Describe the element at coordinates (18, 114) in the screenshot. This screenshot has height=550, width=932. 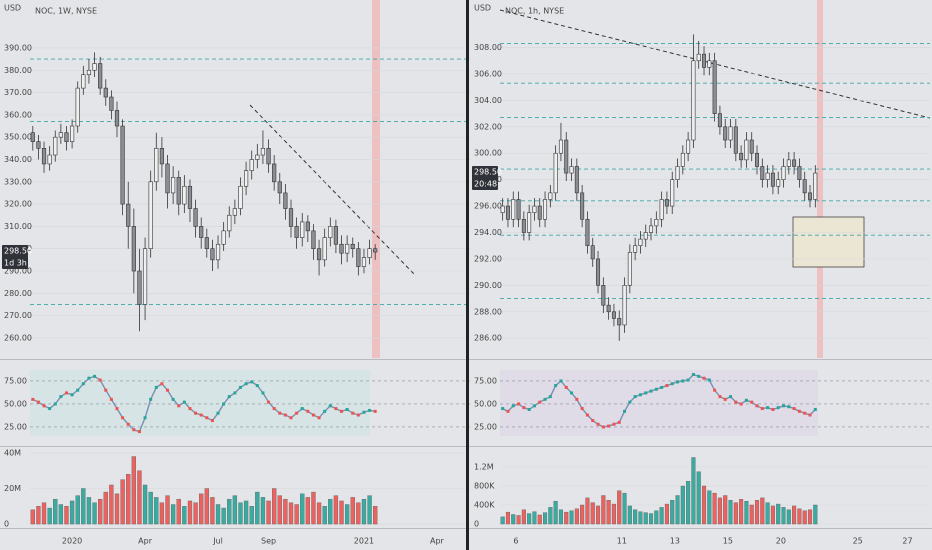
I see `y-tick-label: 360.00` at that location.